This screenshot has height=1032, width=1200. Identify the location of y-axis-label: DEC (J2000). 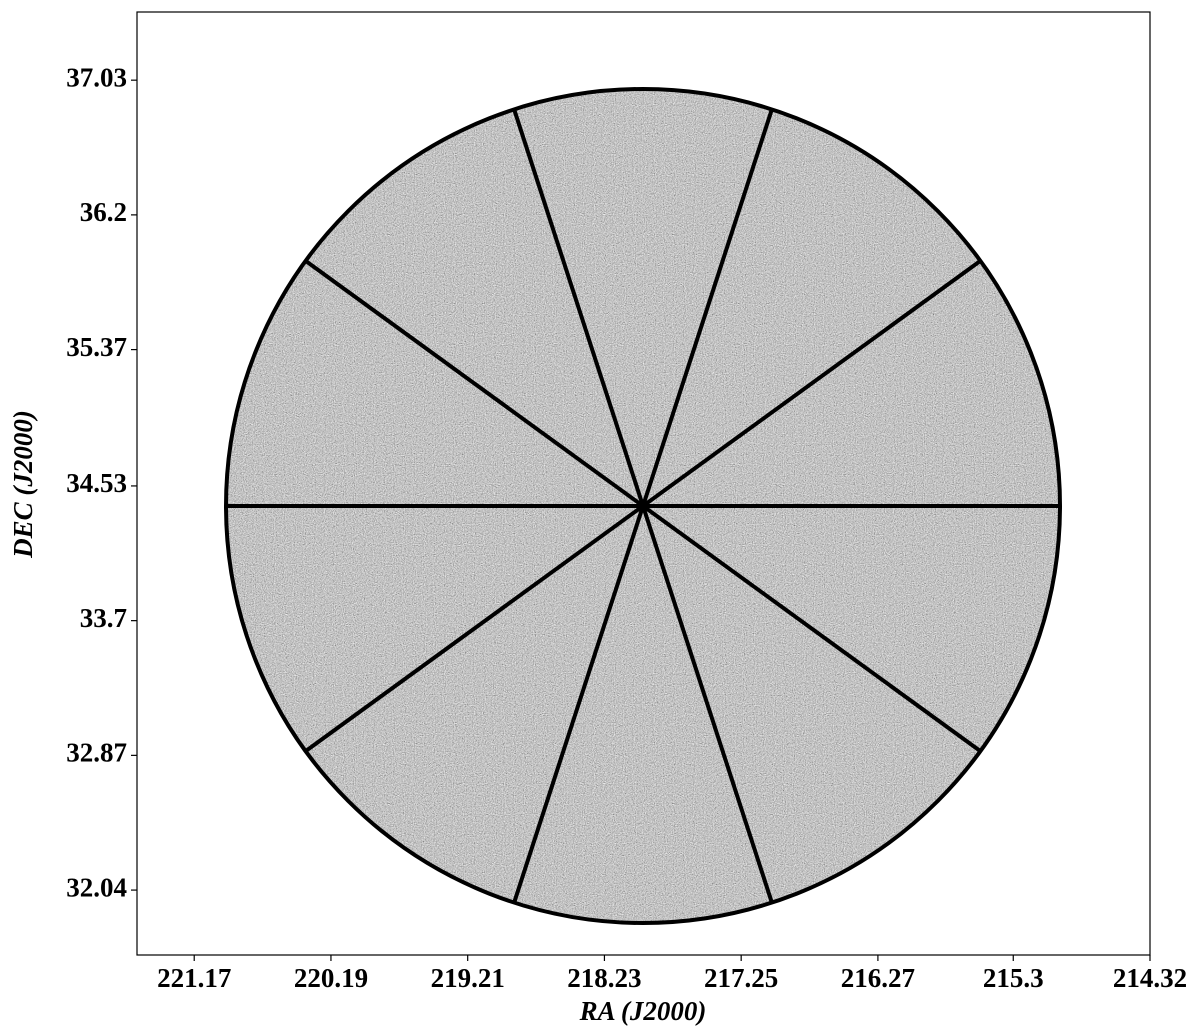
(23, 484).